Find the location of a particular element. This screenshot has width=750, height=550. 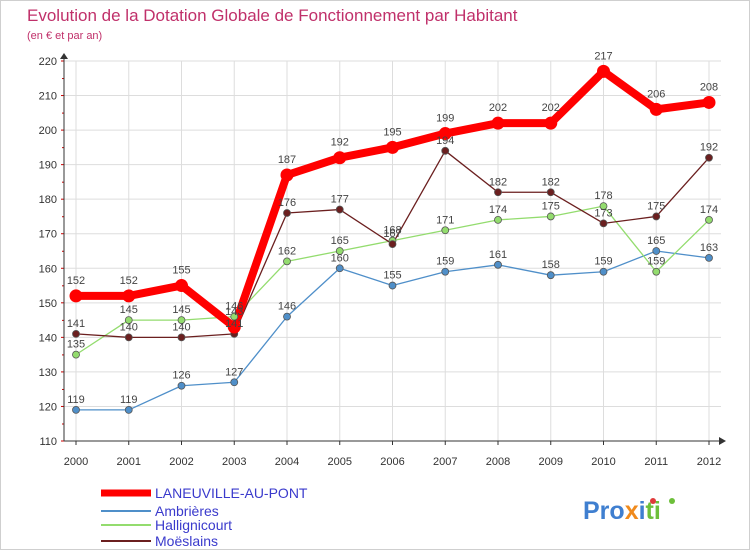

x-axis-arrow is located at coordinates (722, 441).